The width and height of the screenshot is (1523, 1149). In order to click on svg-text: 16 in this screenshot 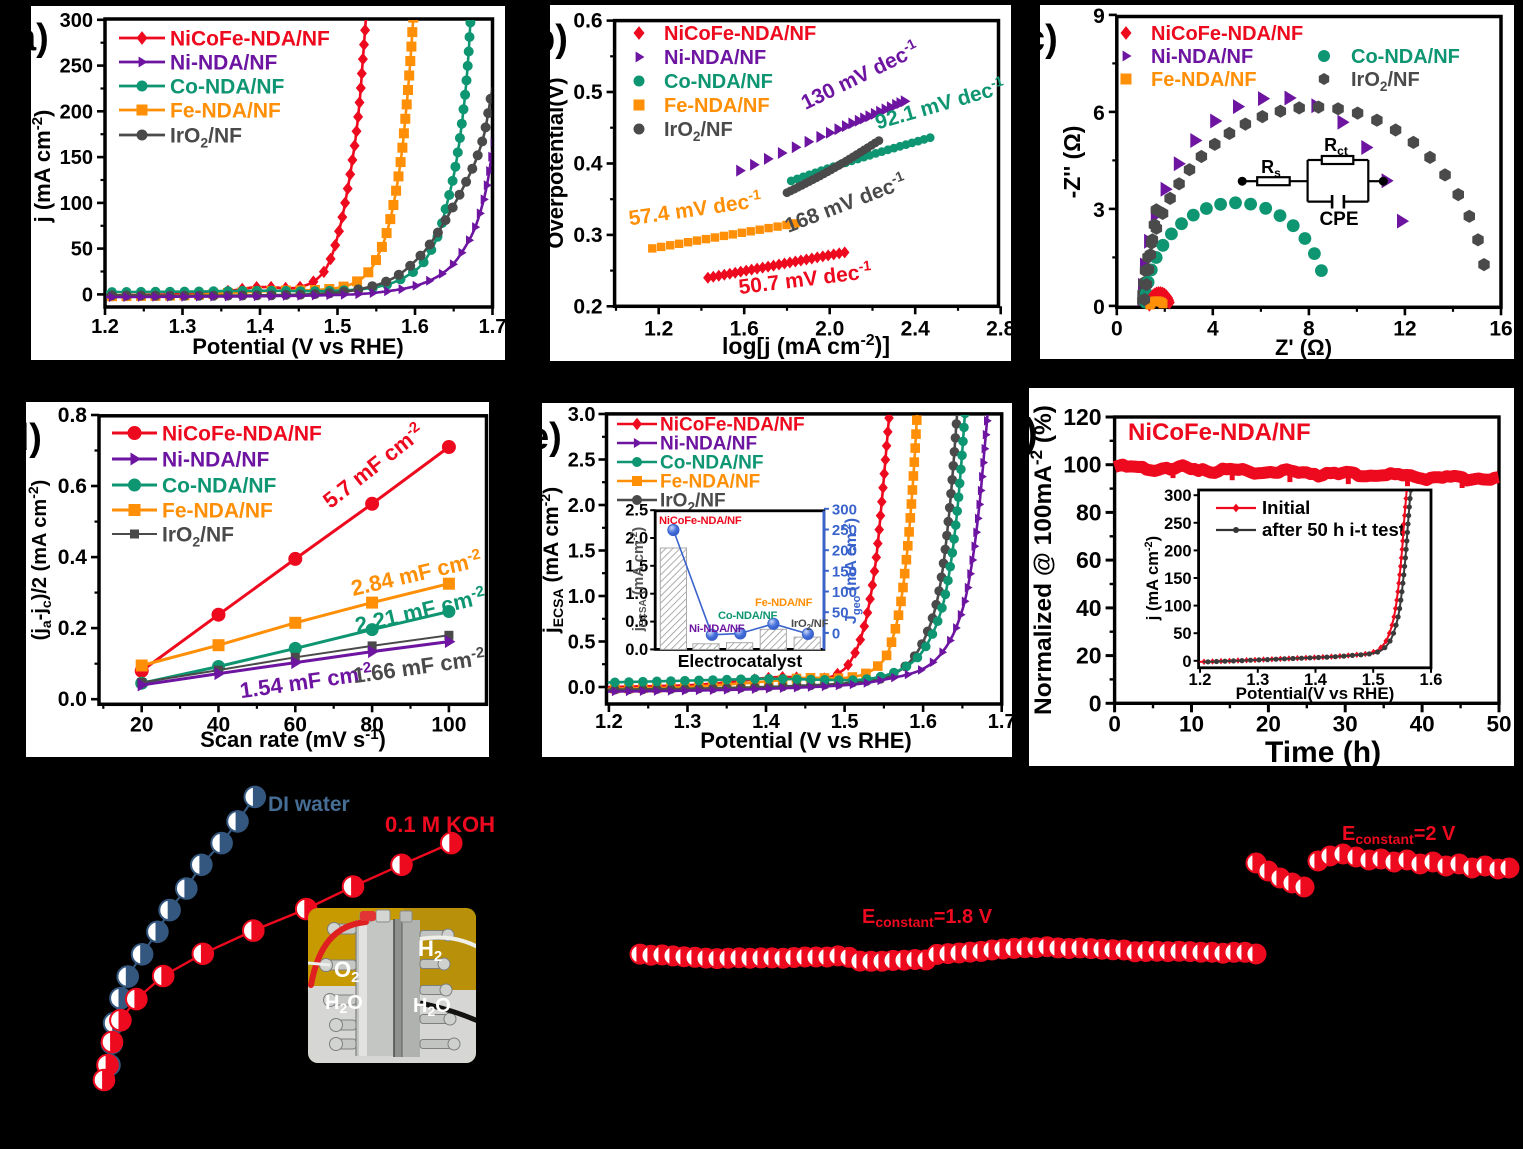, I will do `click(1500, 328)`.